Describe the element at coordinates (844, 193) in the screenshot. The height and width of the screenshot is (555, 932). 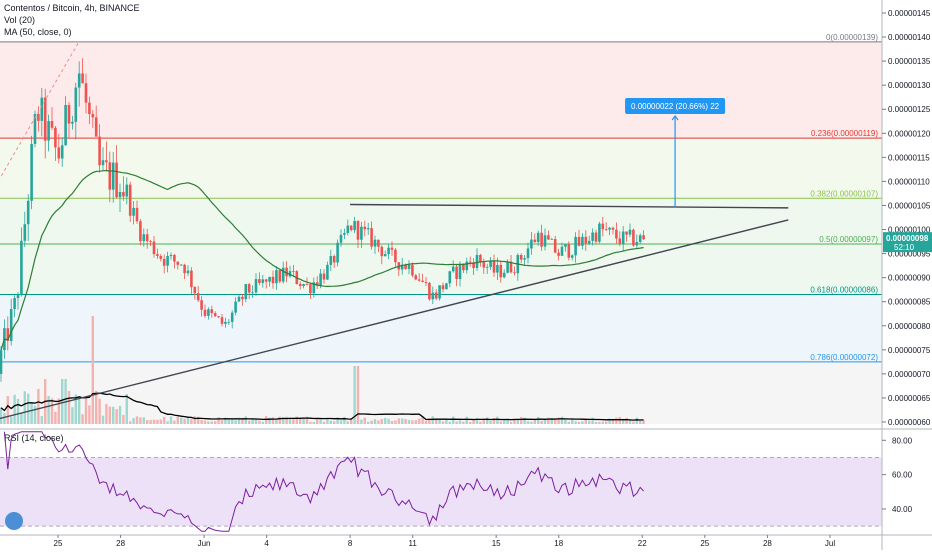
I see `fib-level-label: 0.382(0.00000107)` at that location.